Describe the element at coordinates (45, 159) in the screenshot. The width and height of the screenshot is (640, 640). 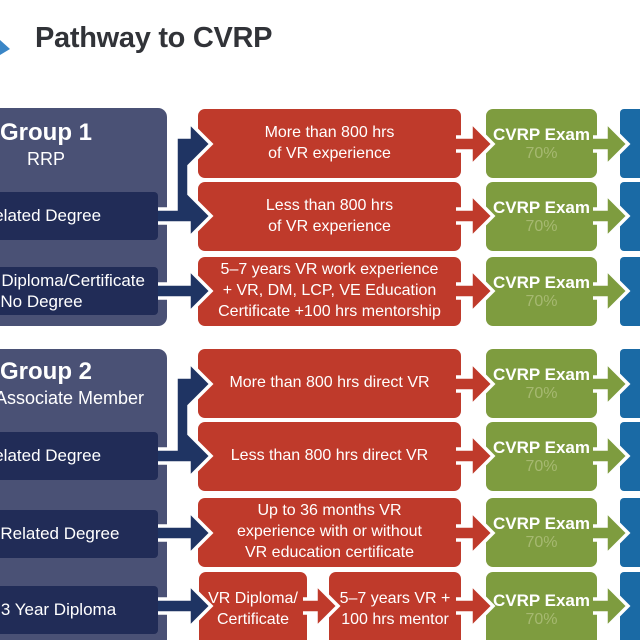
I see `group-1-subtitle: RRP` at that location.